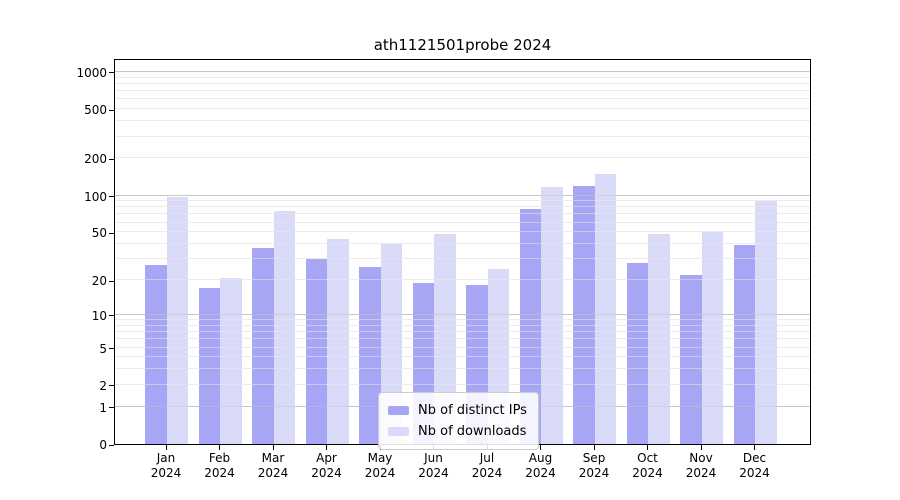 The image size is (900, 500). Describe the element at coordinates (398, 431) in the screenshot. I see `legend-swatch-downloads` at that location.